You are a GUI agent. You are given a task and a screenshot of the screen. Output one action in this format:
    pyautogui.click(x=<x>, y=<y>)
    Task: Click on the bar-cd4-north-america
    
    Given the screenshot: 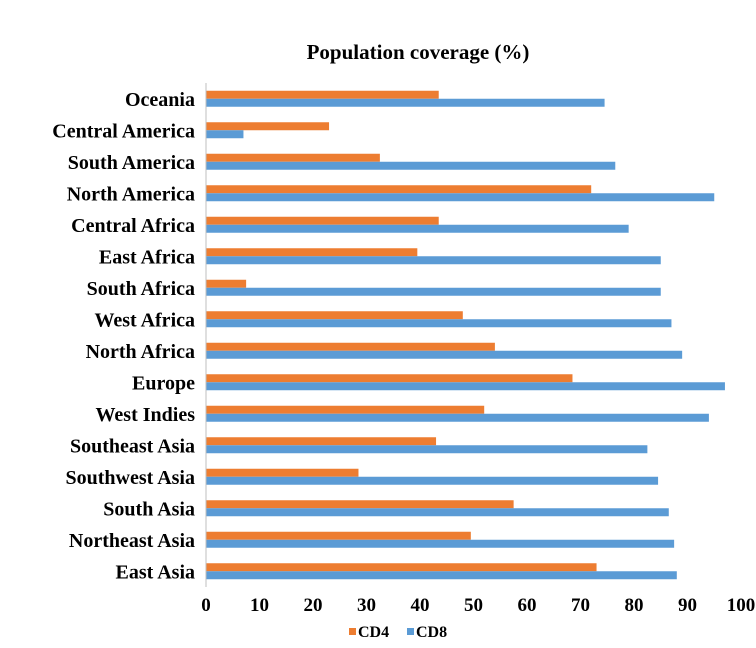 What is the action you would take?
    pyautogui.click(x=399, y=189)
    